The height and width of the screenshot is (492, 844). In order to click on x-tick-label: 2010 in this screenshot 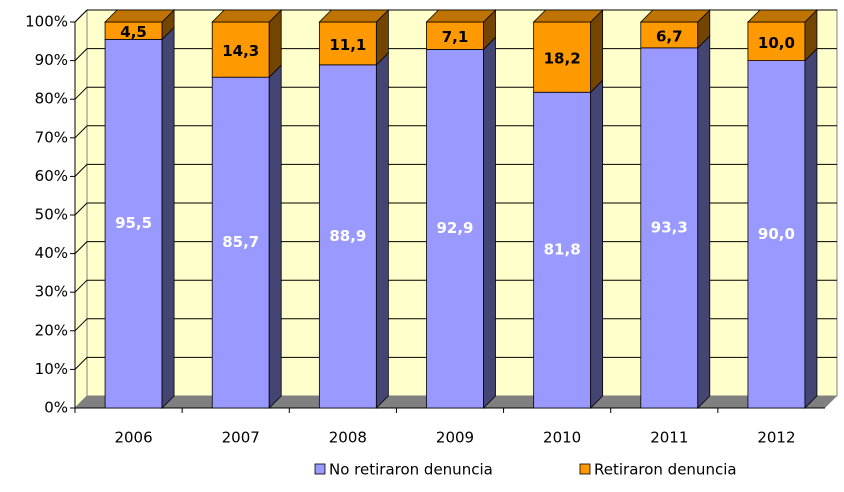, I will do `click(562, 438)`.